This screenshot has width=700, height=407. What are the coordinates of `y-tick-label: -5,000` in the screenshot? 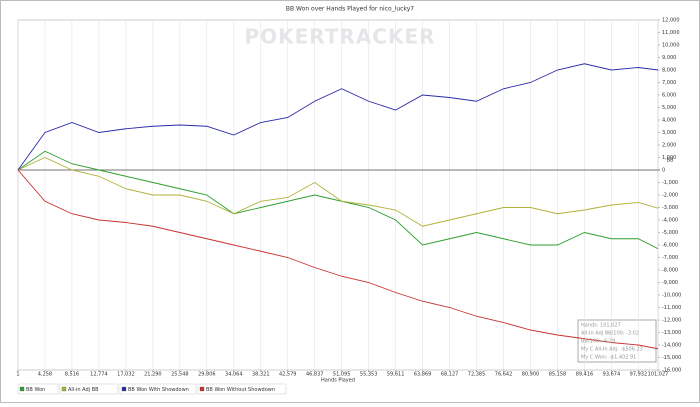 It's located at (670, 233).